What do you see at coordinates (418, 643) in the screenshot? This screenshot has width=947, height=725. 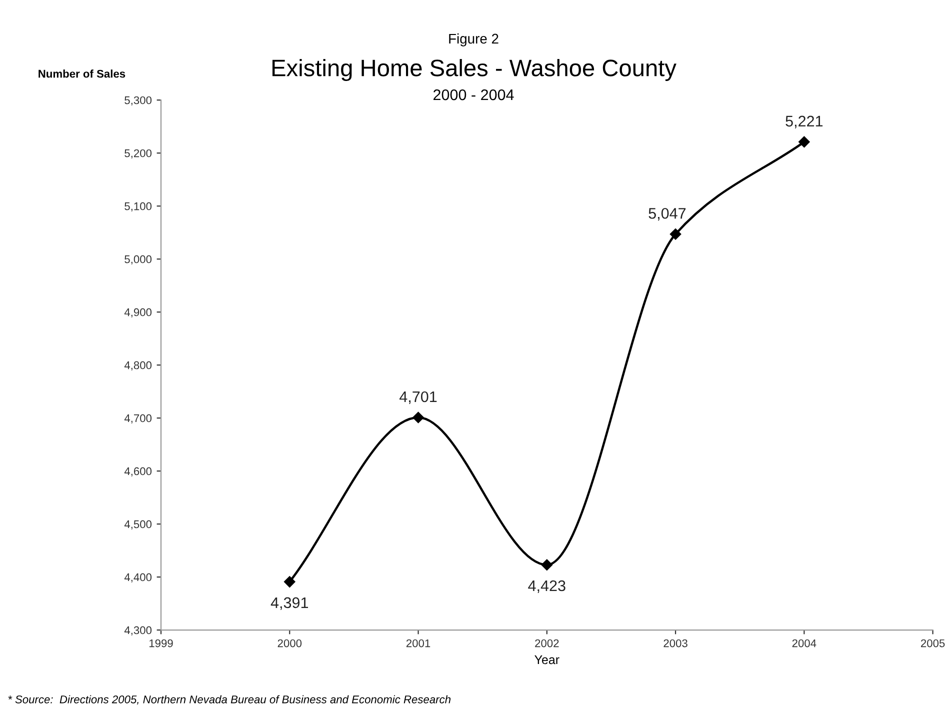 I see `x-tick-label: 2001` at bounding box center [418, 643].